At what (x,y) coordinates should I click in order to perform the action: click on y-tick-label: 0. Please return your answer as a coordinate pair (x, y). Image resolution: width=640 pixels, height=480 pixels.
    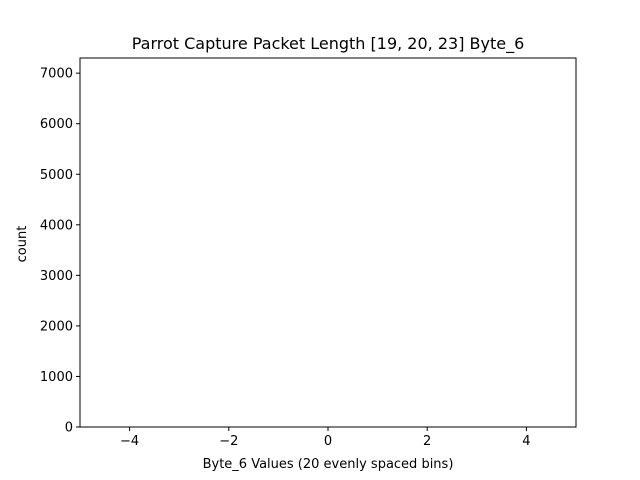
    Looking at the image, I should click on (69, 428).